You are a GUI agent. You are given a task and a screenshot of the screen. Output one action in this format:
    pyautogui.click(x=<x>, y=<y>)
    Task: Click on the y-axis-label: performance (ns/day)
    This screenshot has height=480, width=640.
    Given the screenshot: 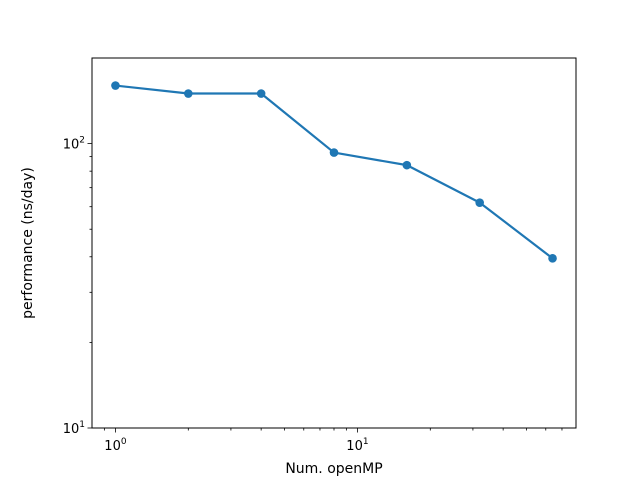 What is the action you would take?
    pyautogui.click(x=28, y=243)
    